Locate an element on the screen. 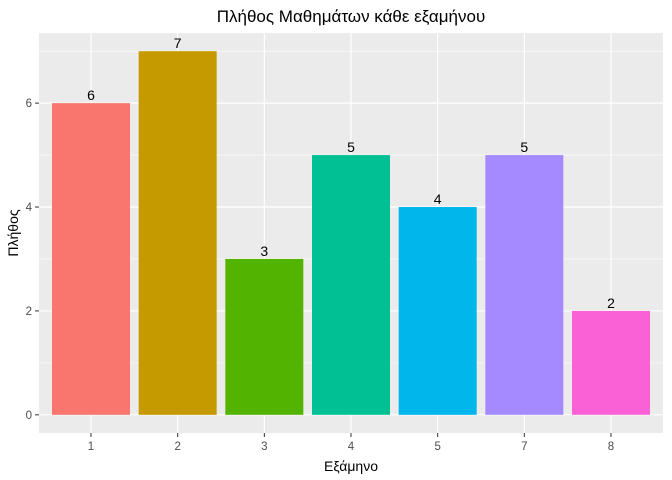 This screenshot has height=480, width=672. y-tick-label: 0 is located at coordinates (29, 416).